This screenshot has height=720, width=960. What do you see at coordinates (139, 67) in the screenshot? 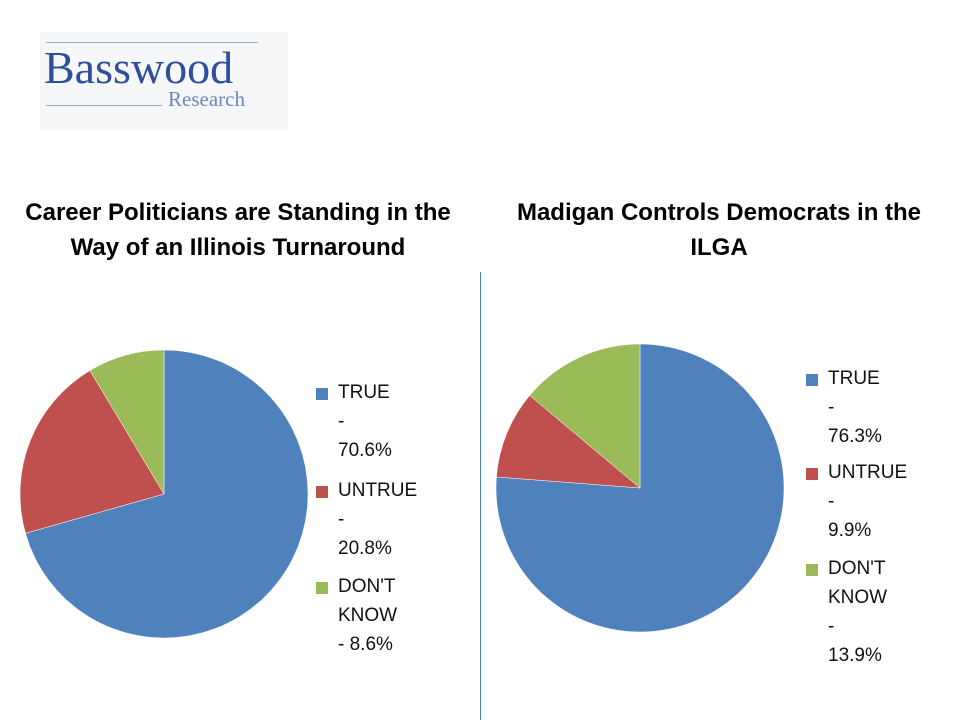
I see `logo-wordmark: Basswood` at bounding box center [139, 67].